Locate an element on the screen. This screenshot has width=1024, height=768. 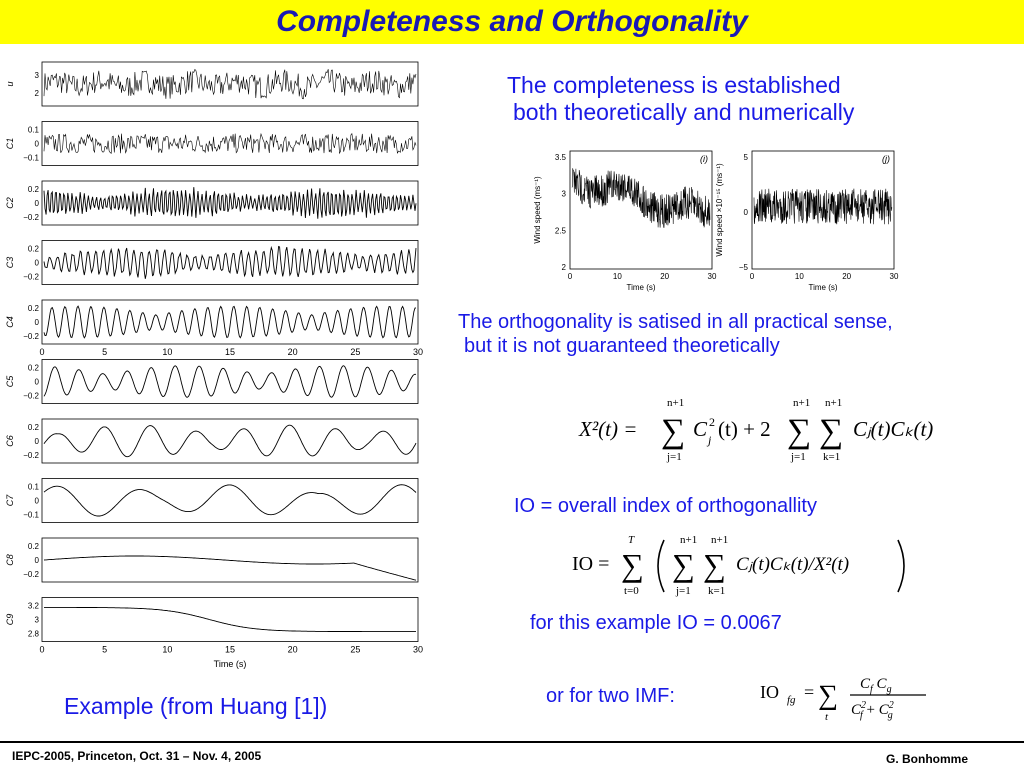
slide-title: Completeness and Orthogonality is located at coordinates (512, 21).